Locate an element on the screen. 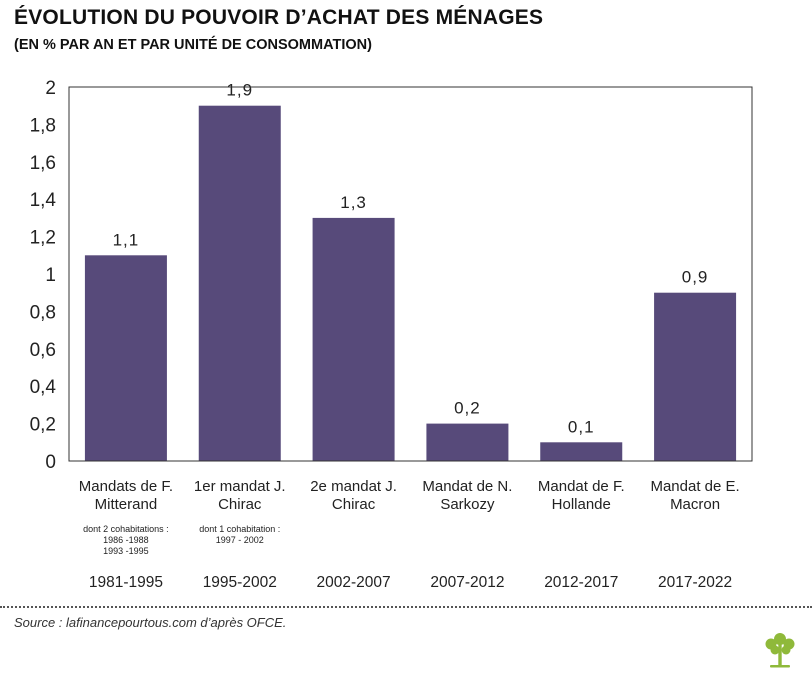  category-label: 1er mandat J. Chirac is located at coordinates (240, 496).